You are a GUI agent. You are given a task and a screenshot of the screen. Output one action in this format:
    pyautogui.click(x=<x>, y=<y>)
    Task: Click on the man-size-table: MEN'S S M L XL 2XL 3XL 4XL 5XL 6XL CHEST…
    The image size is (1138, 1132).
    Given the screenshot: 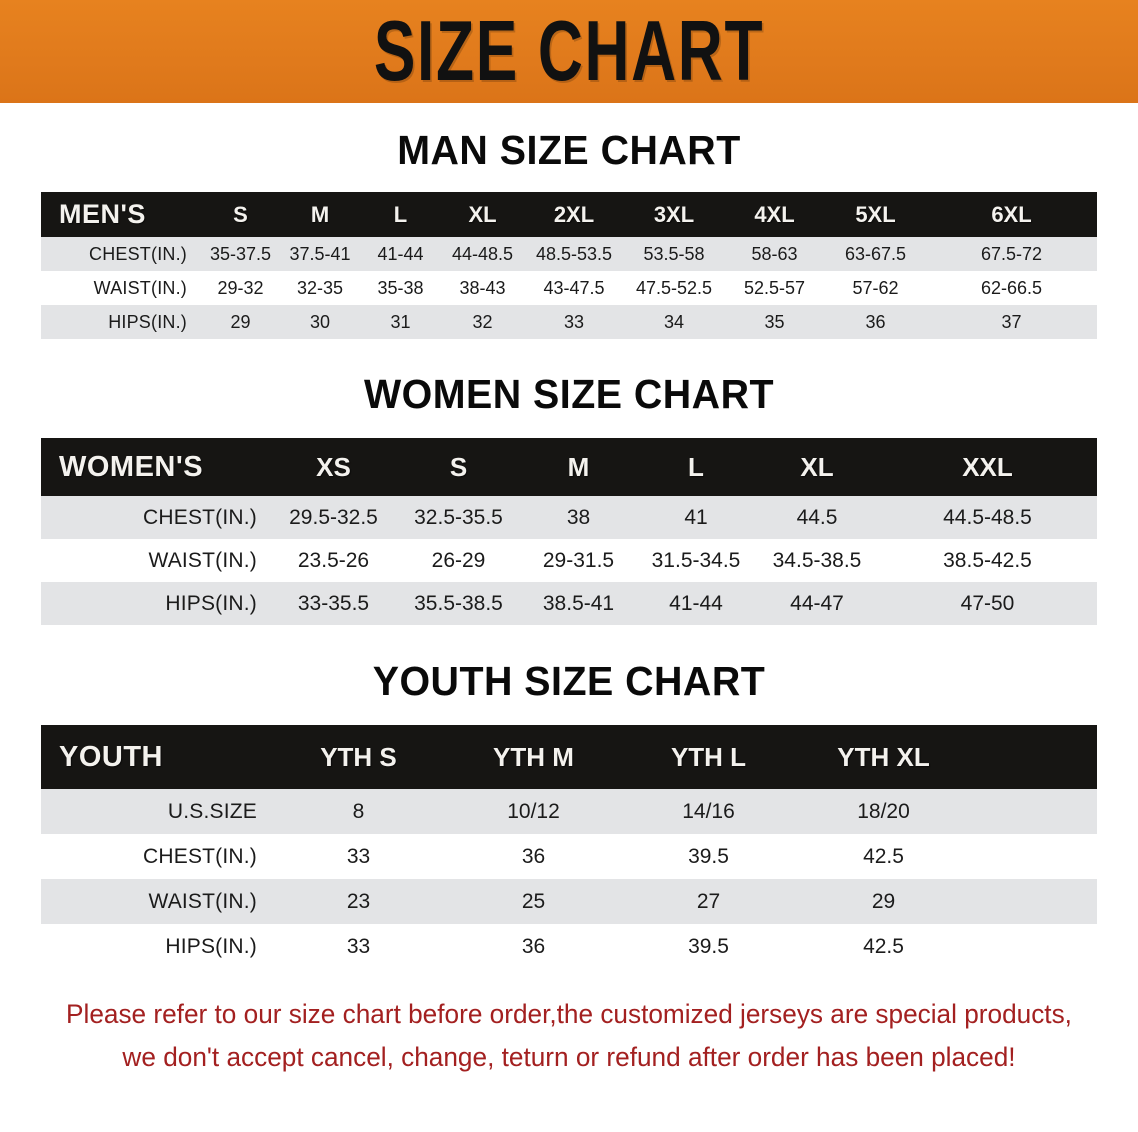 What is the action you would take?
    pyautogui.click(x=569, y=265)
    